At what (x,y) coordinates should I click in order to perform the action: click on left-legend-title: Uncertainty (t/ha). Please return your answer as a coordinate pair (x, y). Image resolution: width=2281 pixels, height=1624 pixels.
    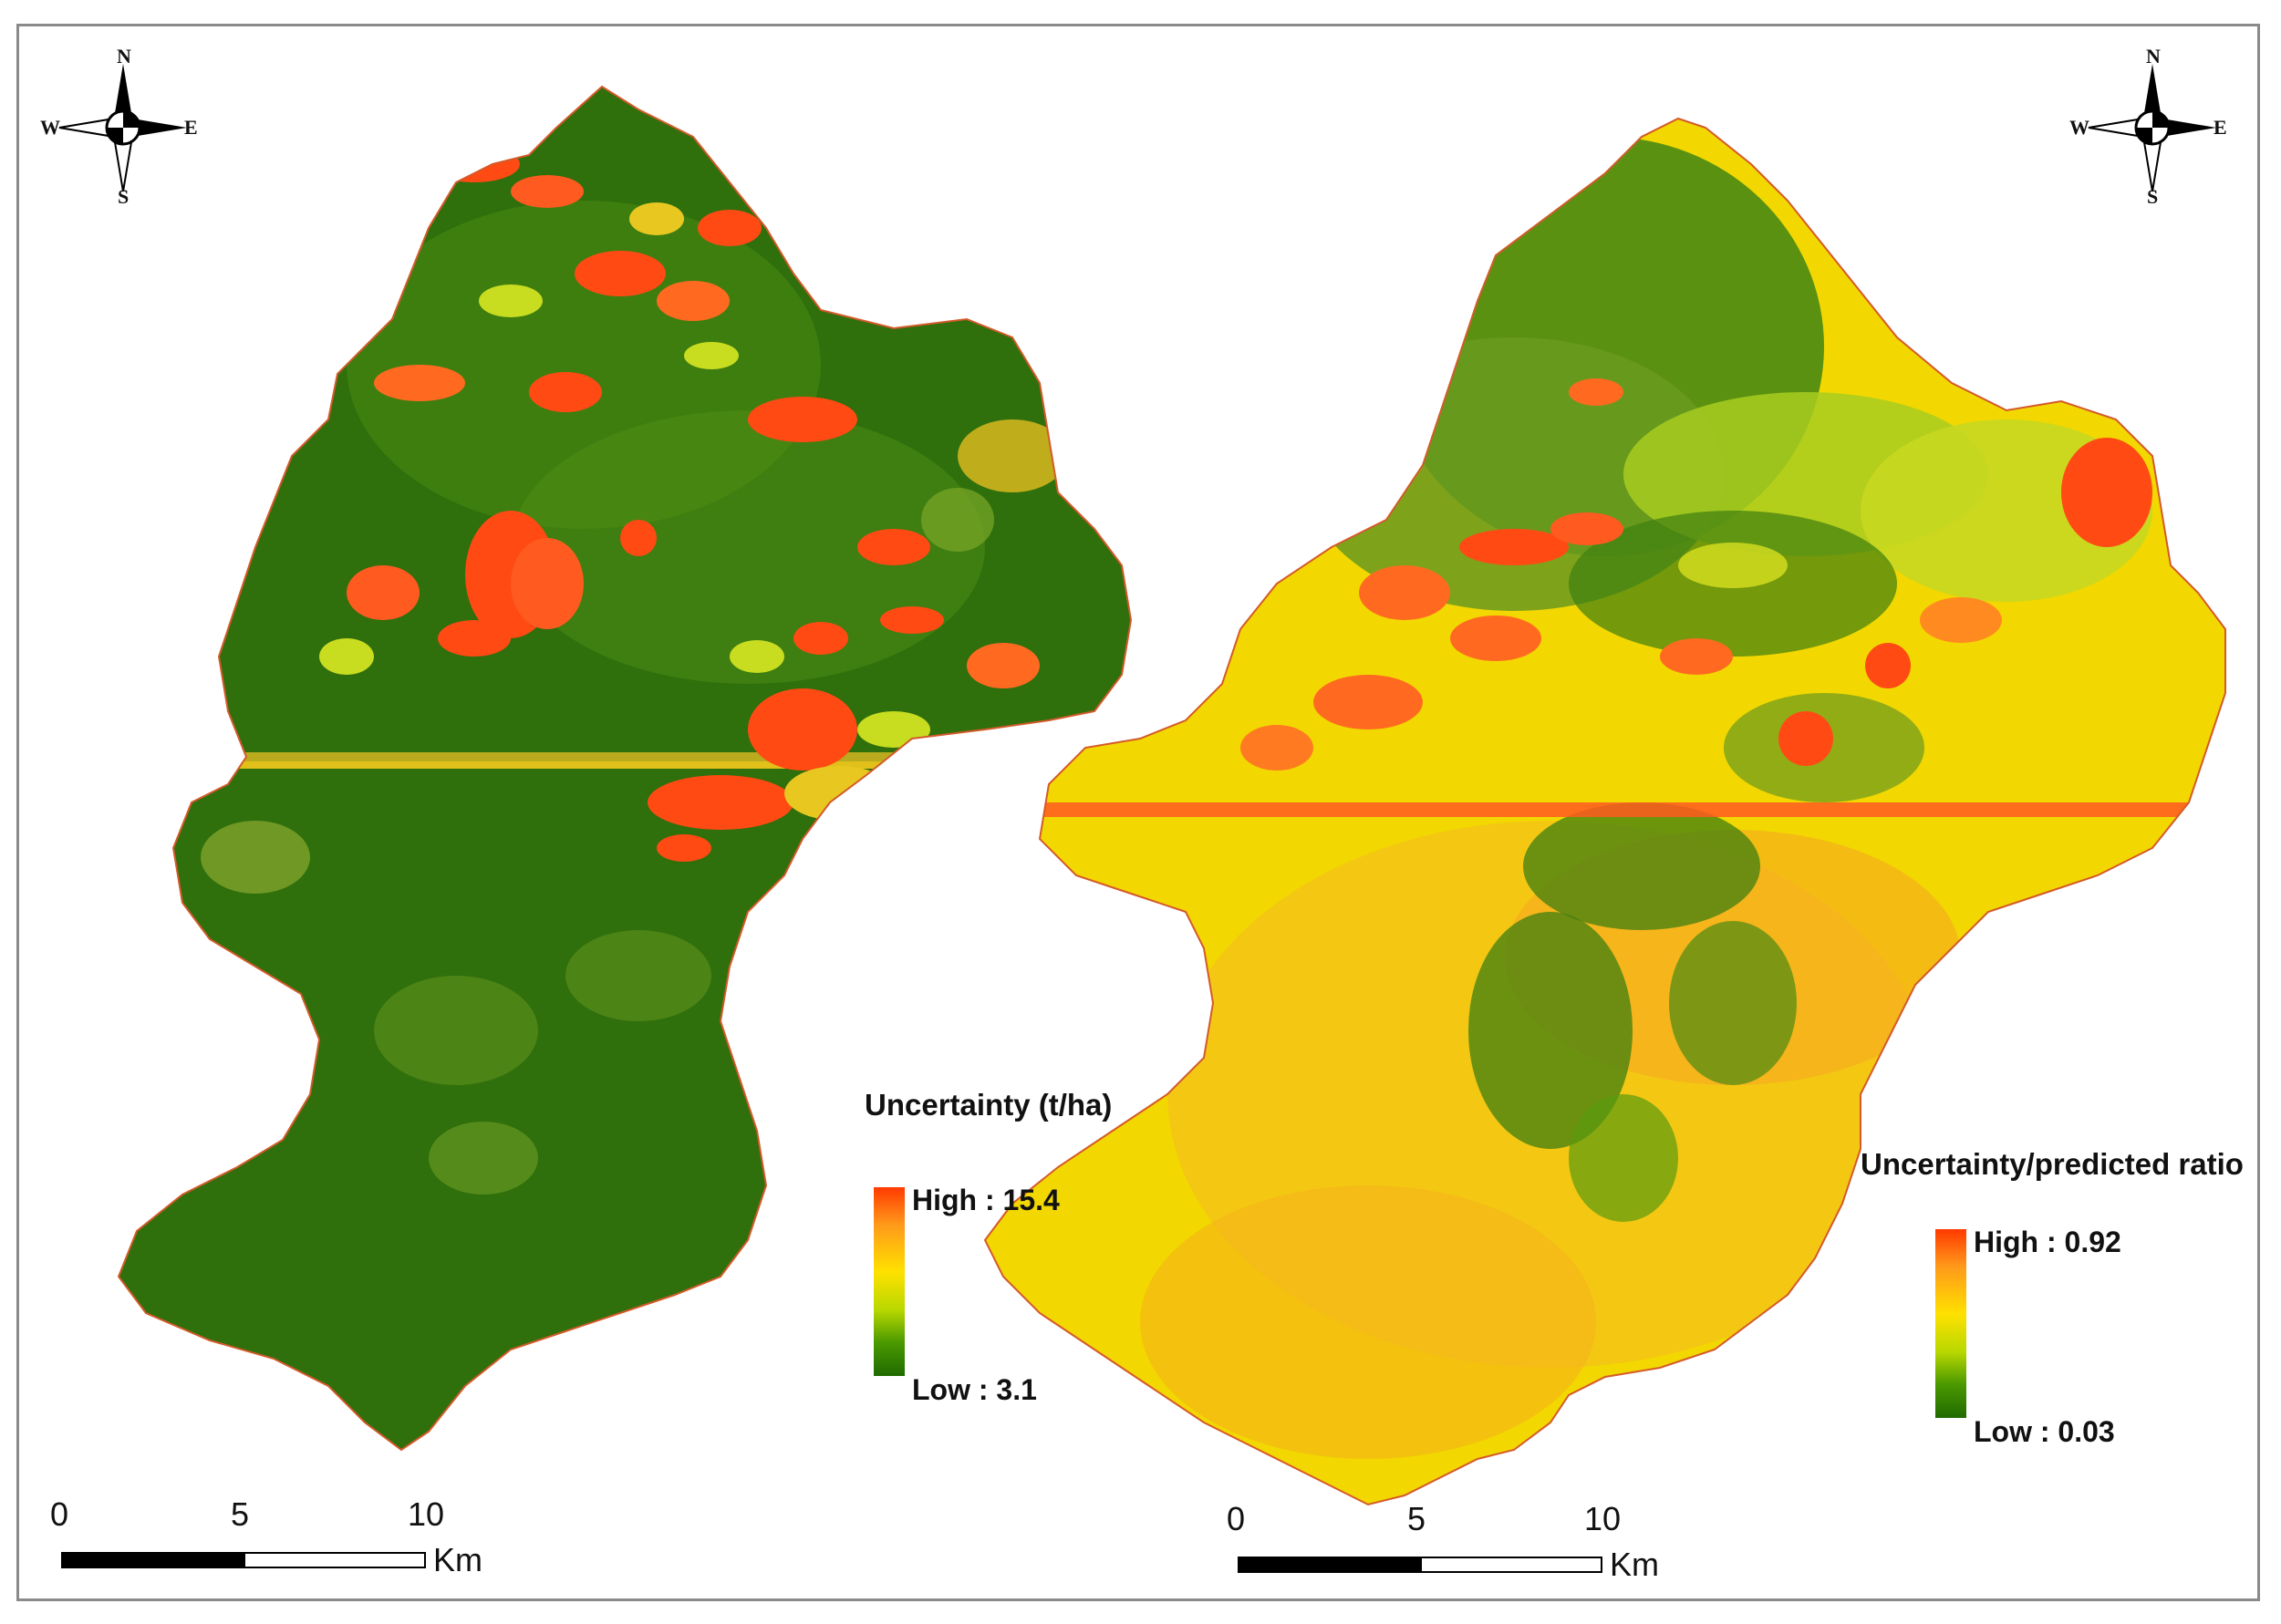
    Looking at the image, I should click on (989, 1105).